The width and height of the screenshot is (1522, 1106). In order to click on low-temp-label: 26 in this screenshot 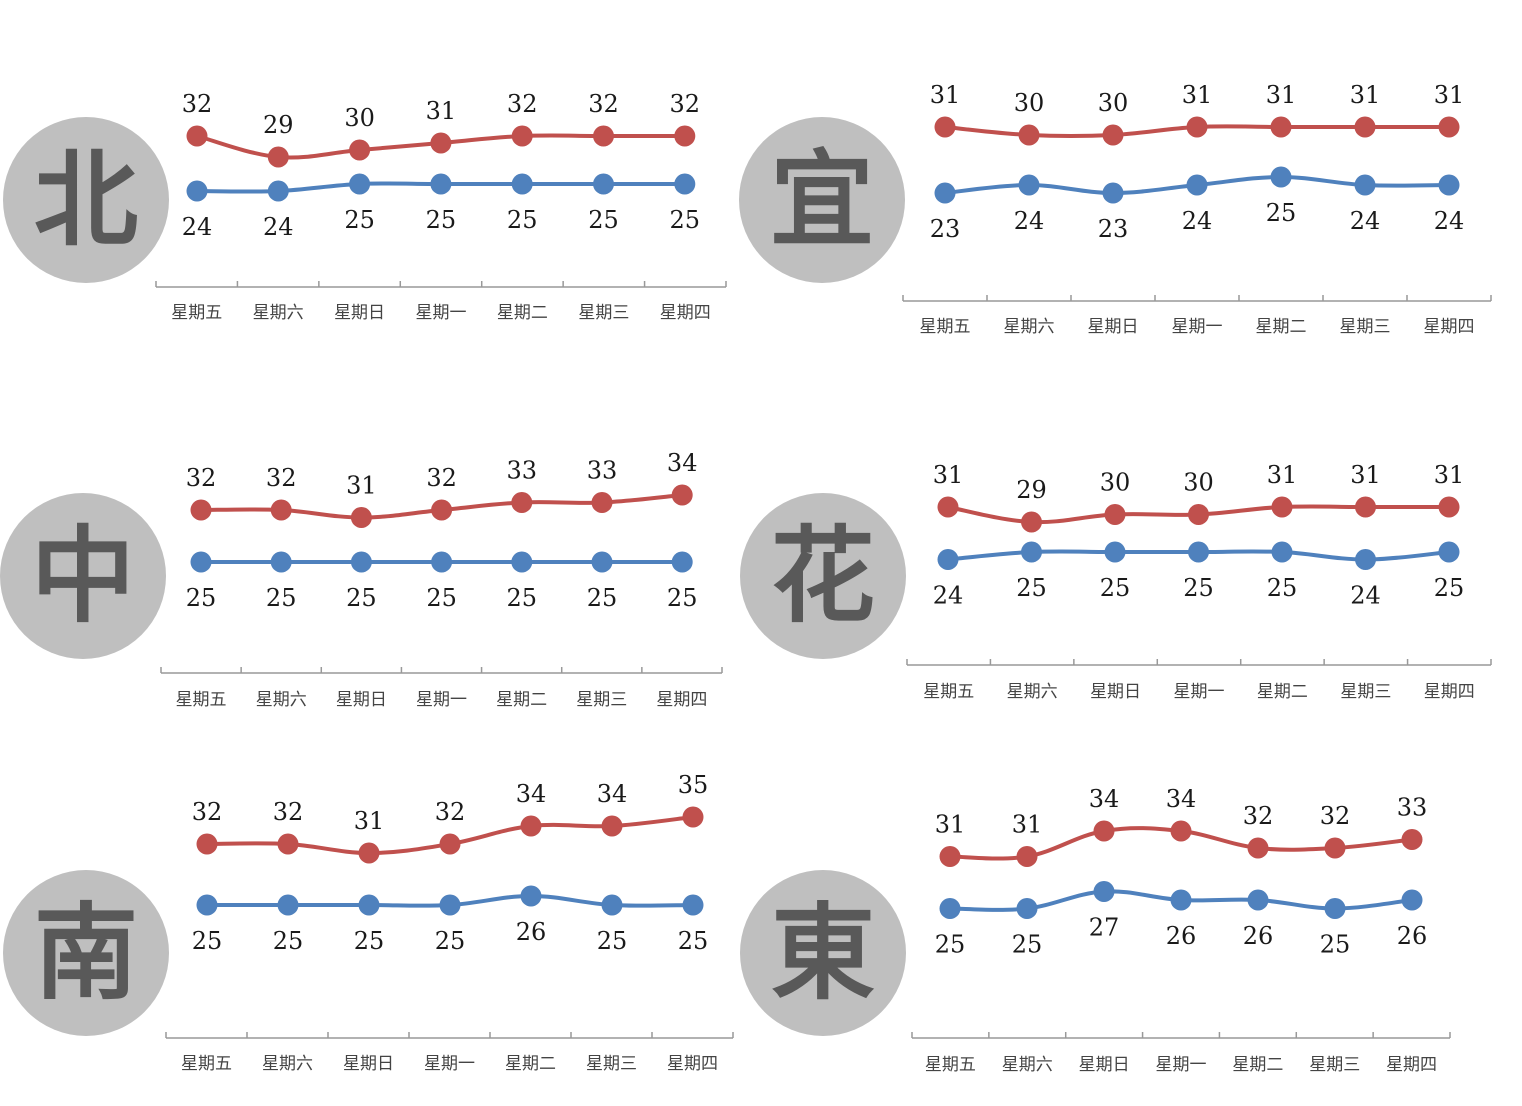, I will do `click(1412, 936)`.